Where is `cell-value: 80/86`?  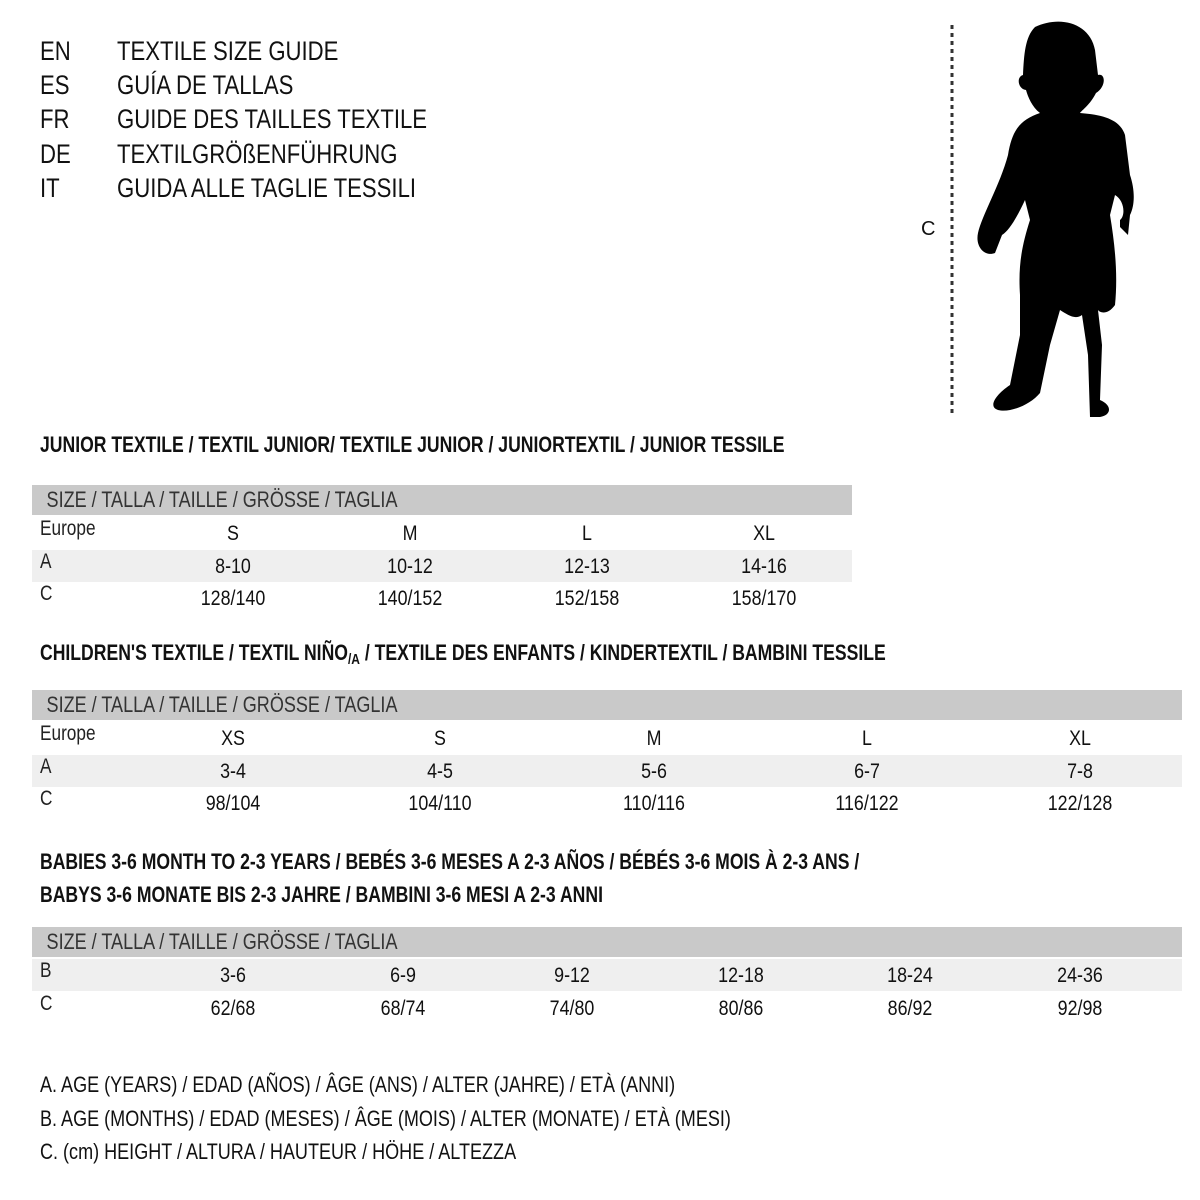 cell-value: 80/86 is located at coordinates (741, 1008).